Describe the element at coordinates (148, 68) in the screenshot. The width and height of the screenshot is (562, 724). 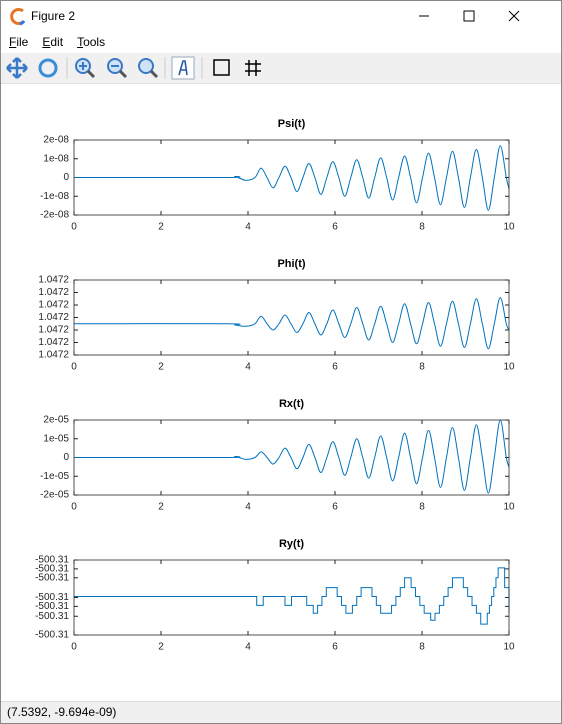
I see `zoom-reset` at that location.